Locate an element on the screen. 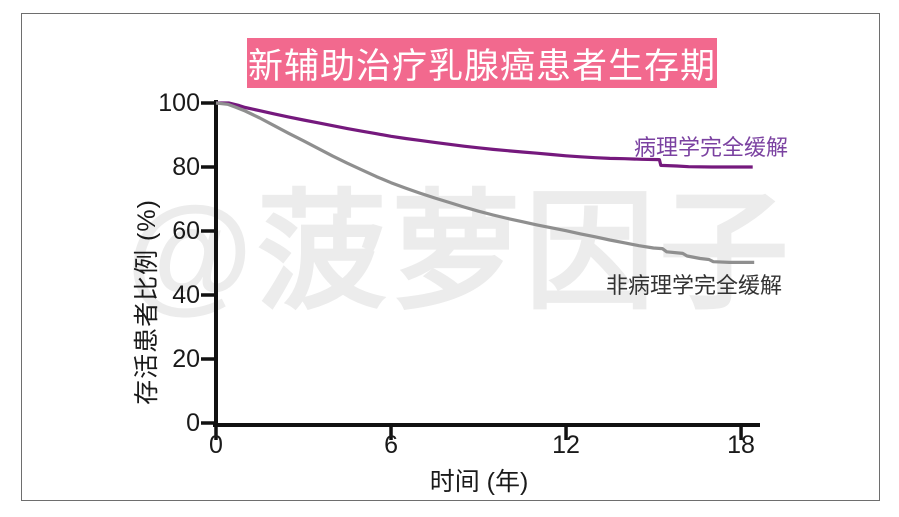 This screenshot has height=517, width=899. chart-title-text: 新辅助治疗乳腺癌患者生存期 is located at coordinates (481, 66).